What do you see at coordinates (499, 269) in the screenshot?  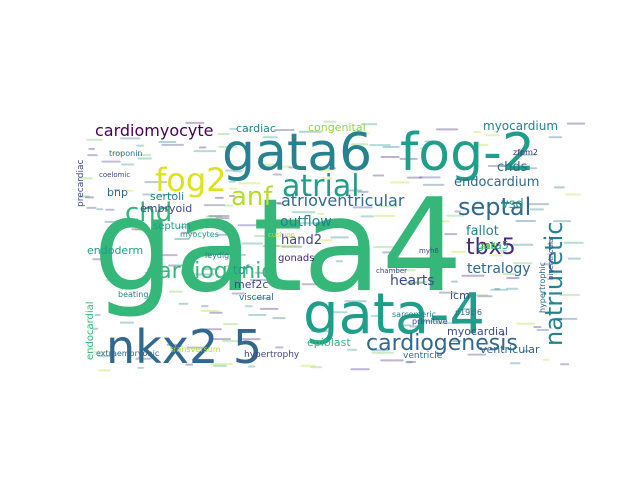 I see `cloud-word: tetralogy` at bounding box center [499, 269].